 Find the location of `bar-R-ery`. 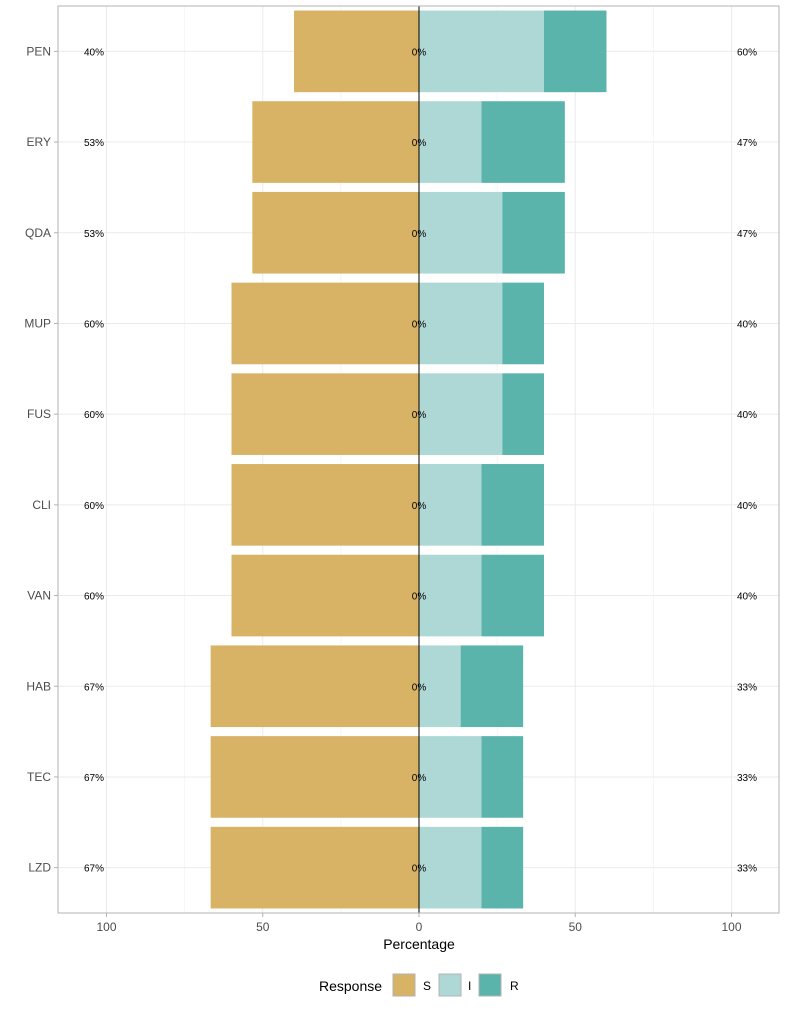

bar-R-ery is located at coordinates (523, 142).